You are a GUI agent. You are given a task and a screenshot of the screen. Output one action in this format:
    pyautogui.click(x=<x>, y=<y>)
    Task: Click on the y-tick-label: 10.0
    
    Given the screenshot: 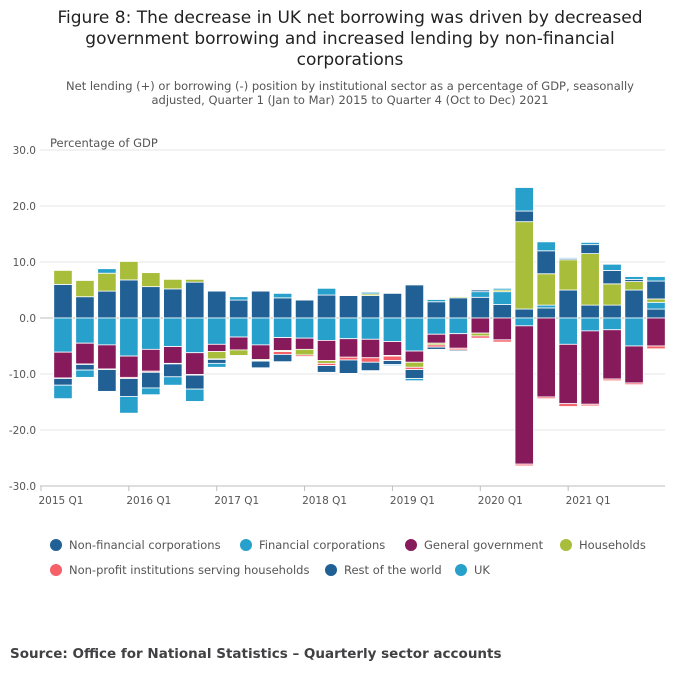 What is the action you would take?
    pyautogui.click(x=24, y=263)
    